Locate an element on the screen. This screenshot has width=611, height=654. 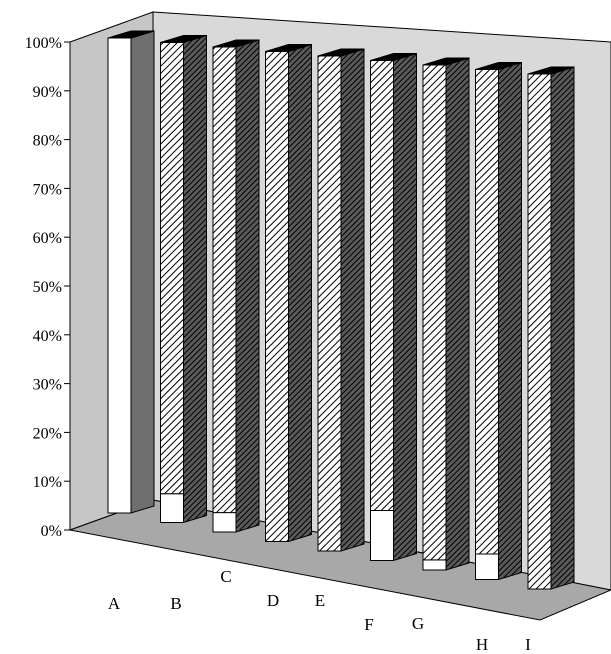
y-tick-label: 70% is located at coordinates (47, 189).